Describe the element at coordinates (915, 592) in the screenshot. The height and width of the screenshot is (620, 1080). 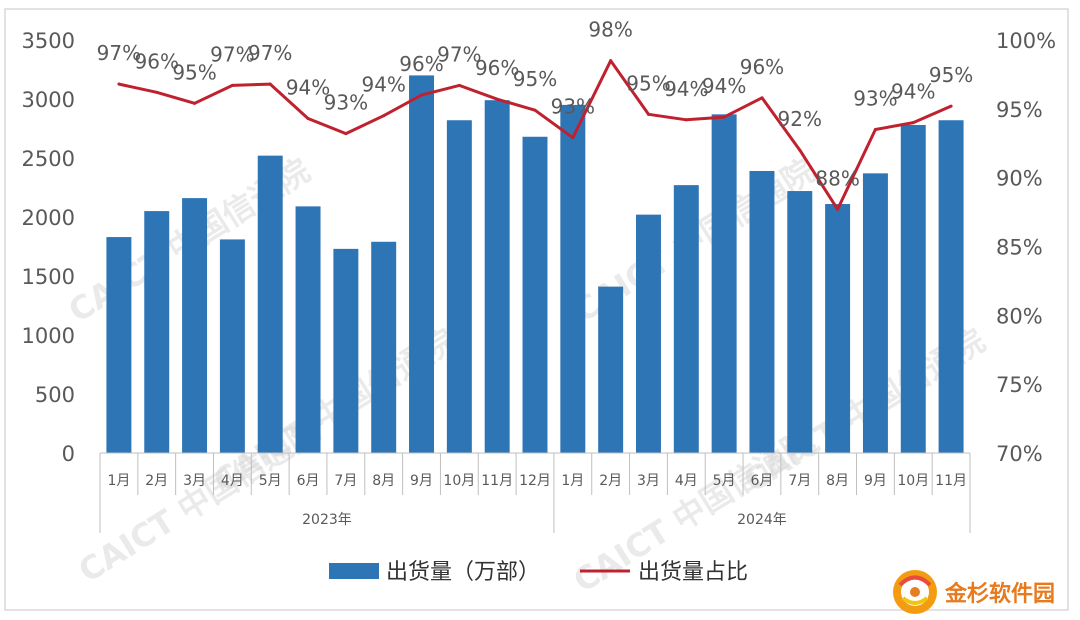
I see `brand-logo-icon` at that location.